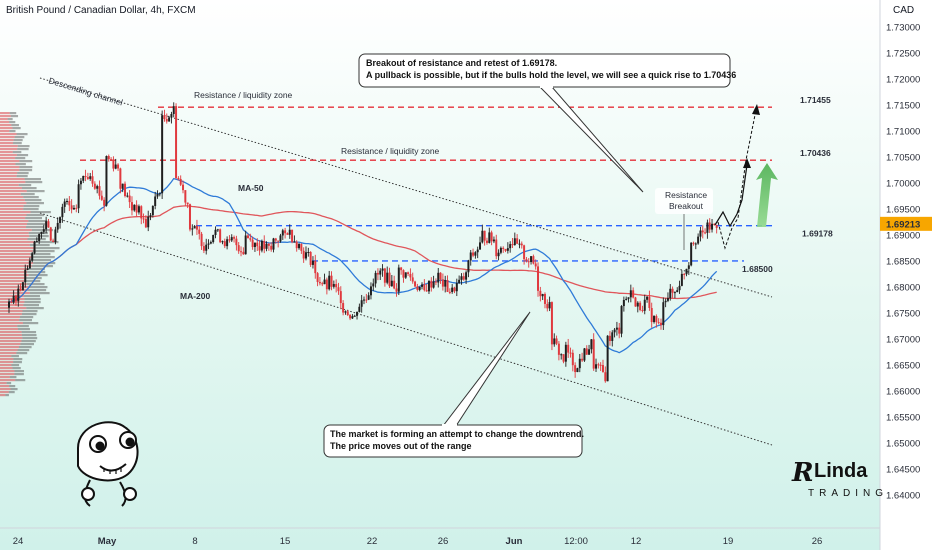  What do you see at coordinates (903, 287) in the screenshot?
I see `y-tick-label: 1.68000` at bounding box center [903, 287].